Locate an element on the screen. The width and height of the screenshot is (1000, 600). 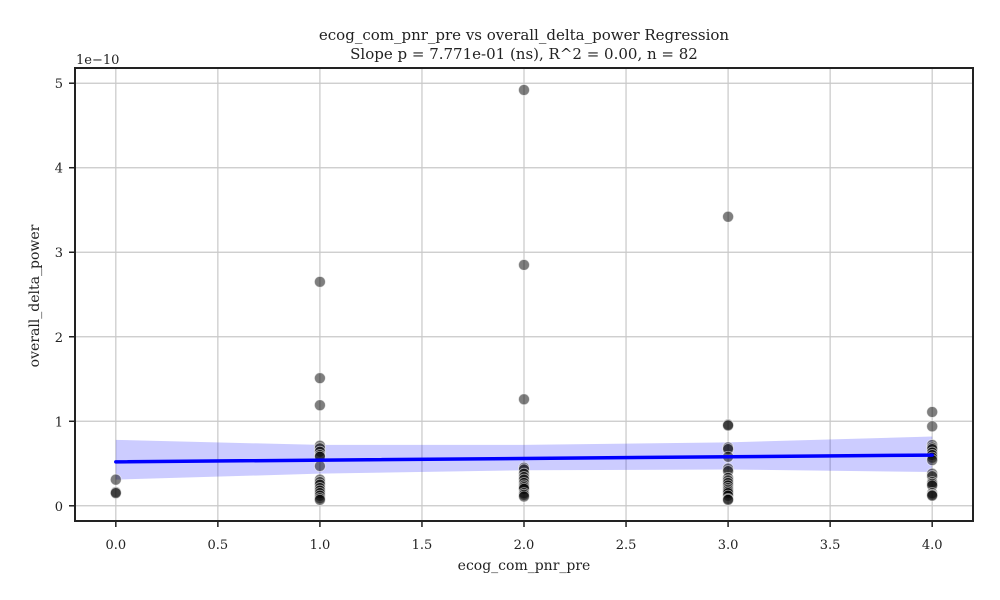
x-tick-label: 3.5 is located at coordinates (830, 545).